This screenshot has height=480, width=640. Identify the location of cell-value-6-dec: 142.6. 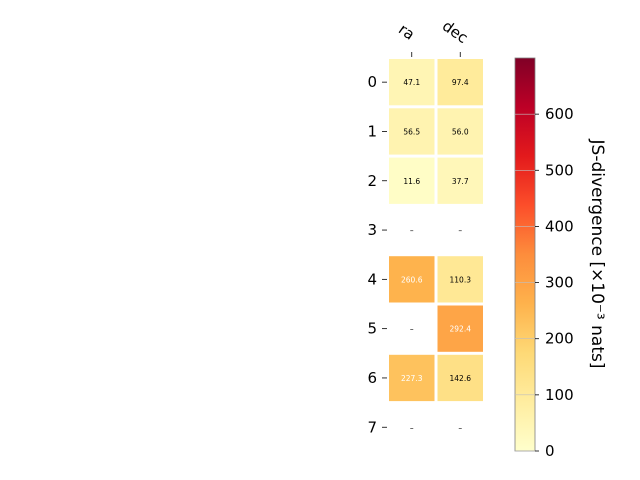
(461, 378).